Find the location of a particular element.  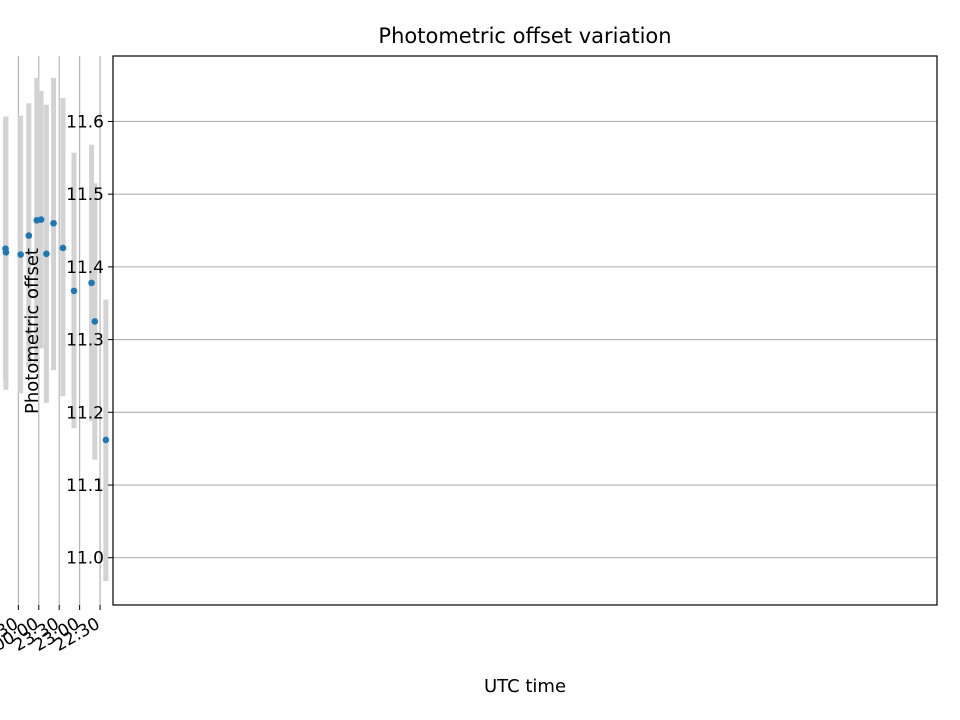

y-tick-label: 11.1 is located at coordinates (85, 486).